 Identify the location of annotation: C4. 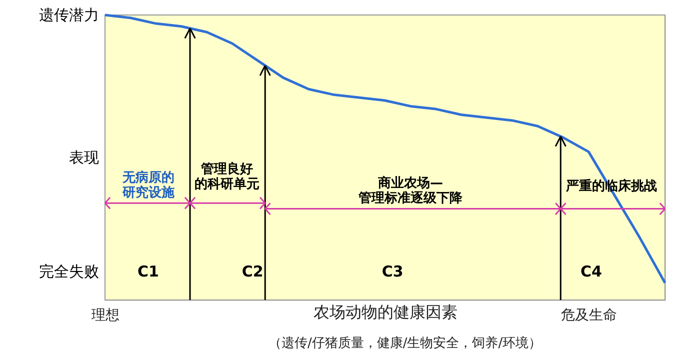
(591, 271).